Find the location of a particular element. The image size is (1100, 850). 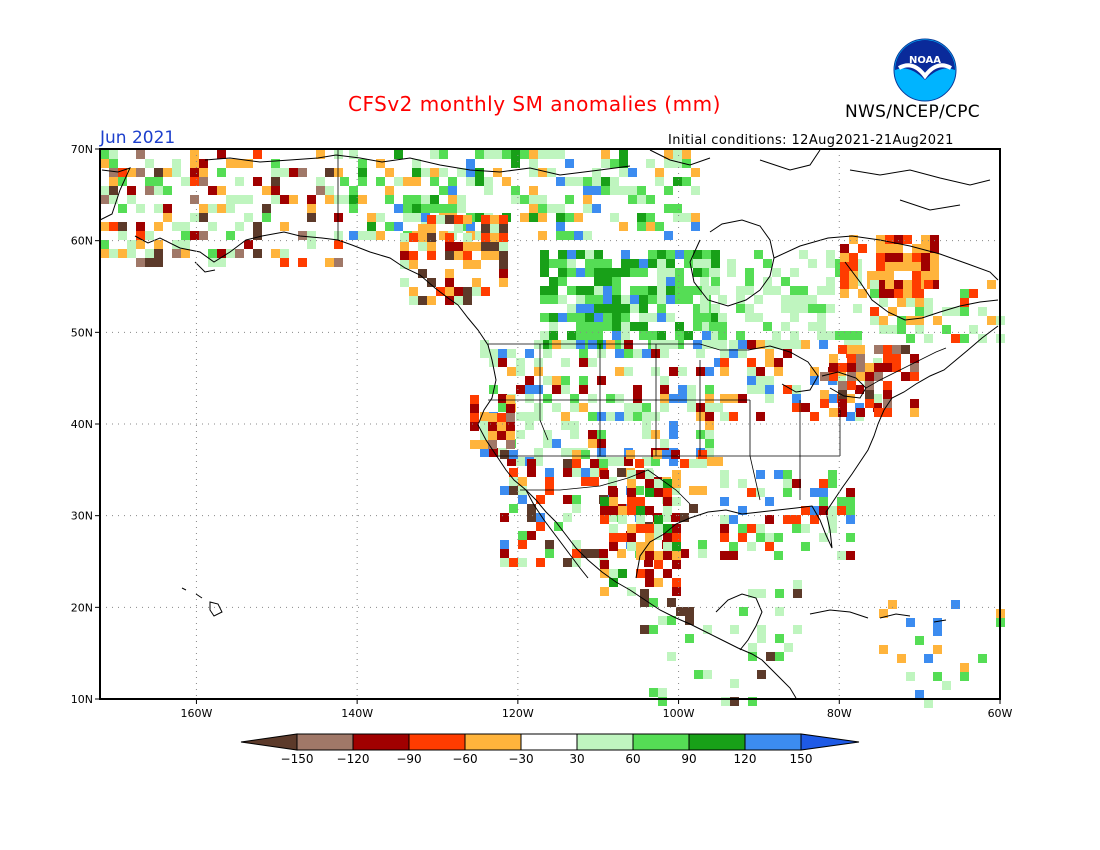

lon-label: 60W is located at coordinates (1000, 713).